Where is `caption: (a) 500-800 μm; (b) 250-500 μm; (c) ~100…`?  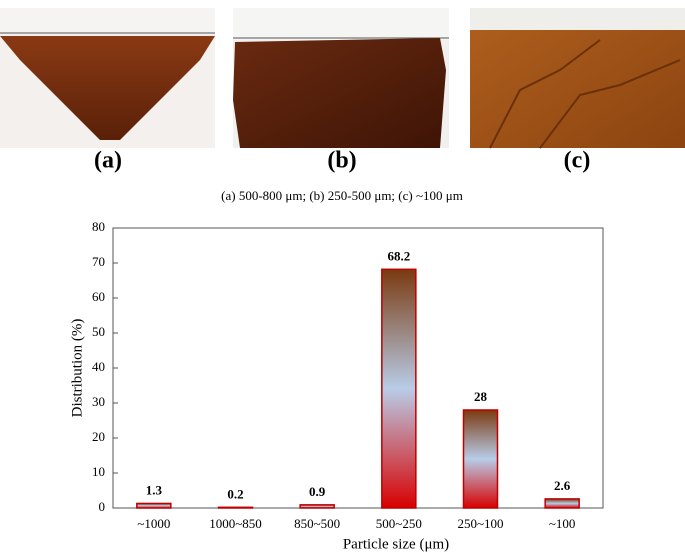 caption: (a) 500-800 μm; (b) 250-500 μm; (c) ~100… is located at coordinates (342, 195).